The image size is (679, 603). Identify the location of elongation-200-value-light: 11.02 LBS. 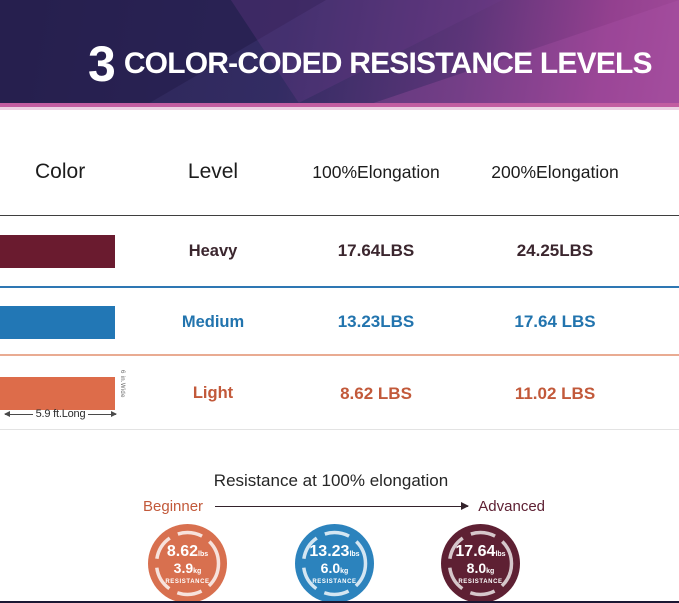
(555, 393).